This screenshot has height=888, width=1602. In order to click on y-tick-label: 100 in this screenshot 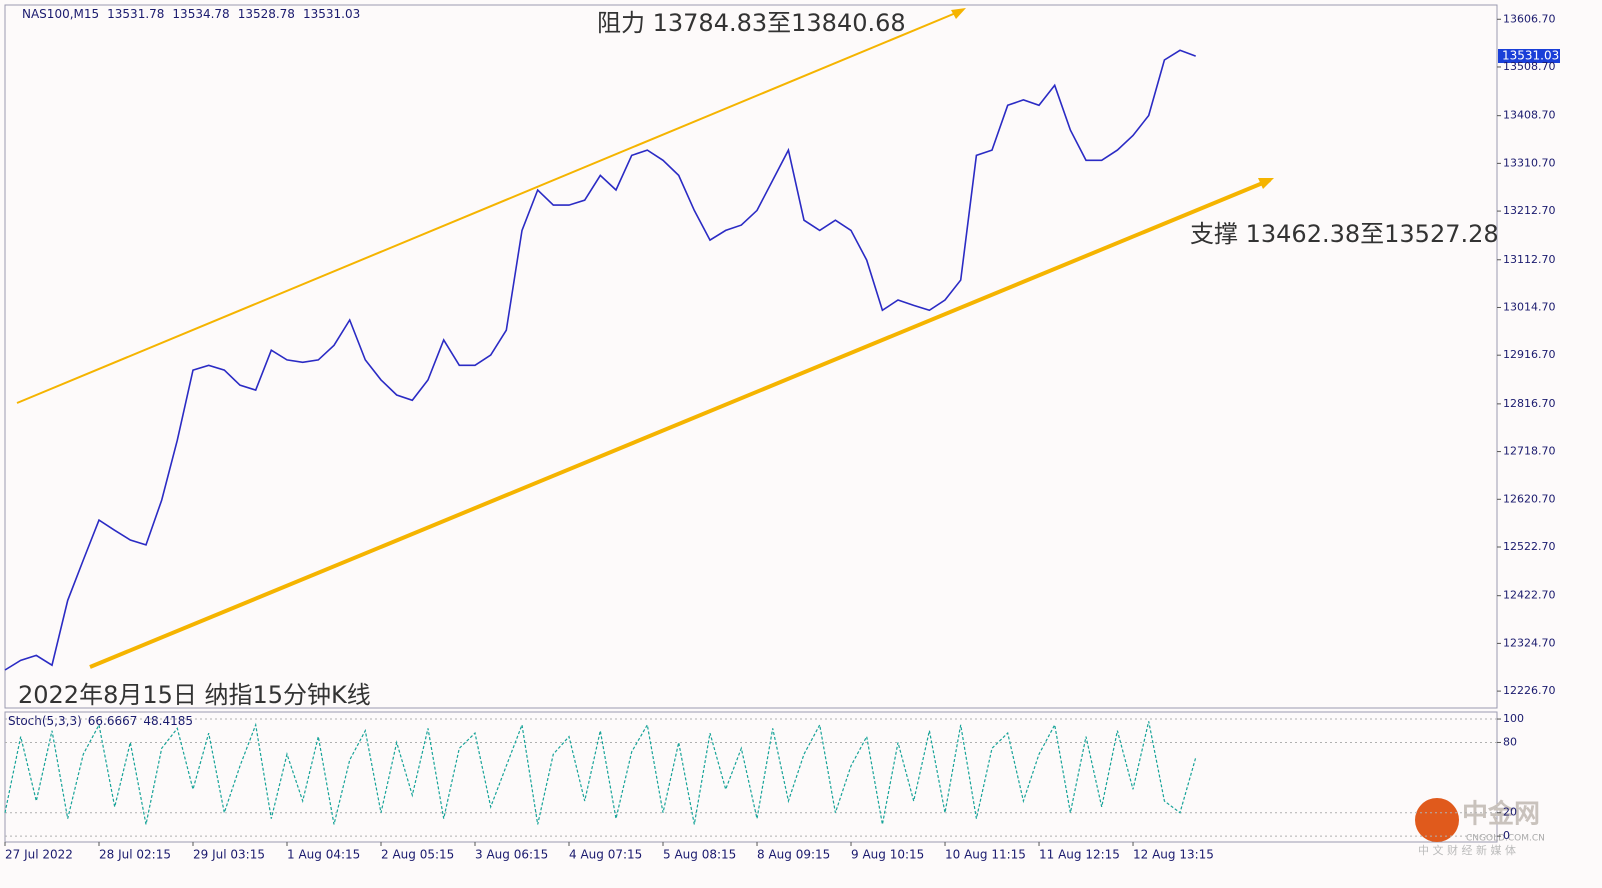, I will do `click(1513, 718)`.